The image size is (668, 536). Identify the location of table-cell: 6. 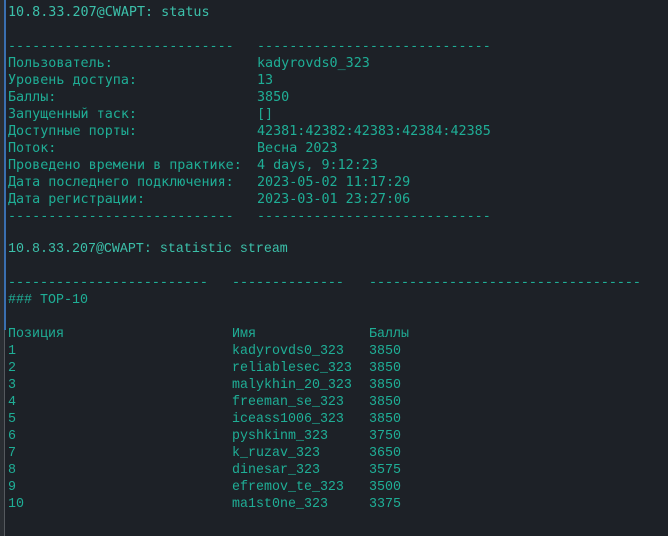
(12, 436).